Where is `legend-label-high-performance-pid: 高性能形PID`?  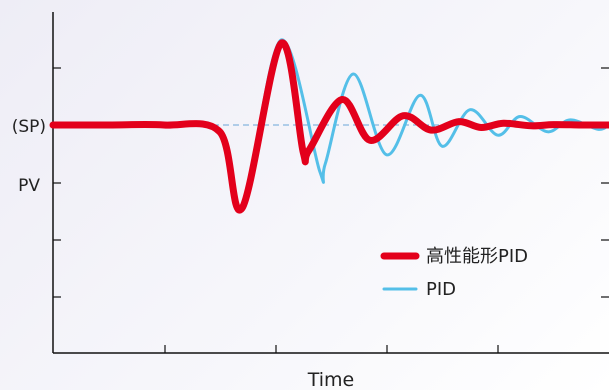 legend-label-high-performance-pid: 高性能形PID is located at coordinates (477, 256).